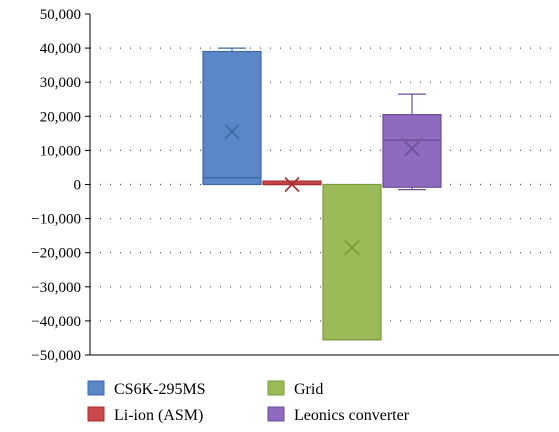 Image resolution: width=559 pixels, height=432 pixels. Describe the element at coordinates (60, 49) in the screenshot. I see `y-tick-label: 40,000` at that location.